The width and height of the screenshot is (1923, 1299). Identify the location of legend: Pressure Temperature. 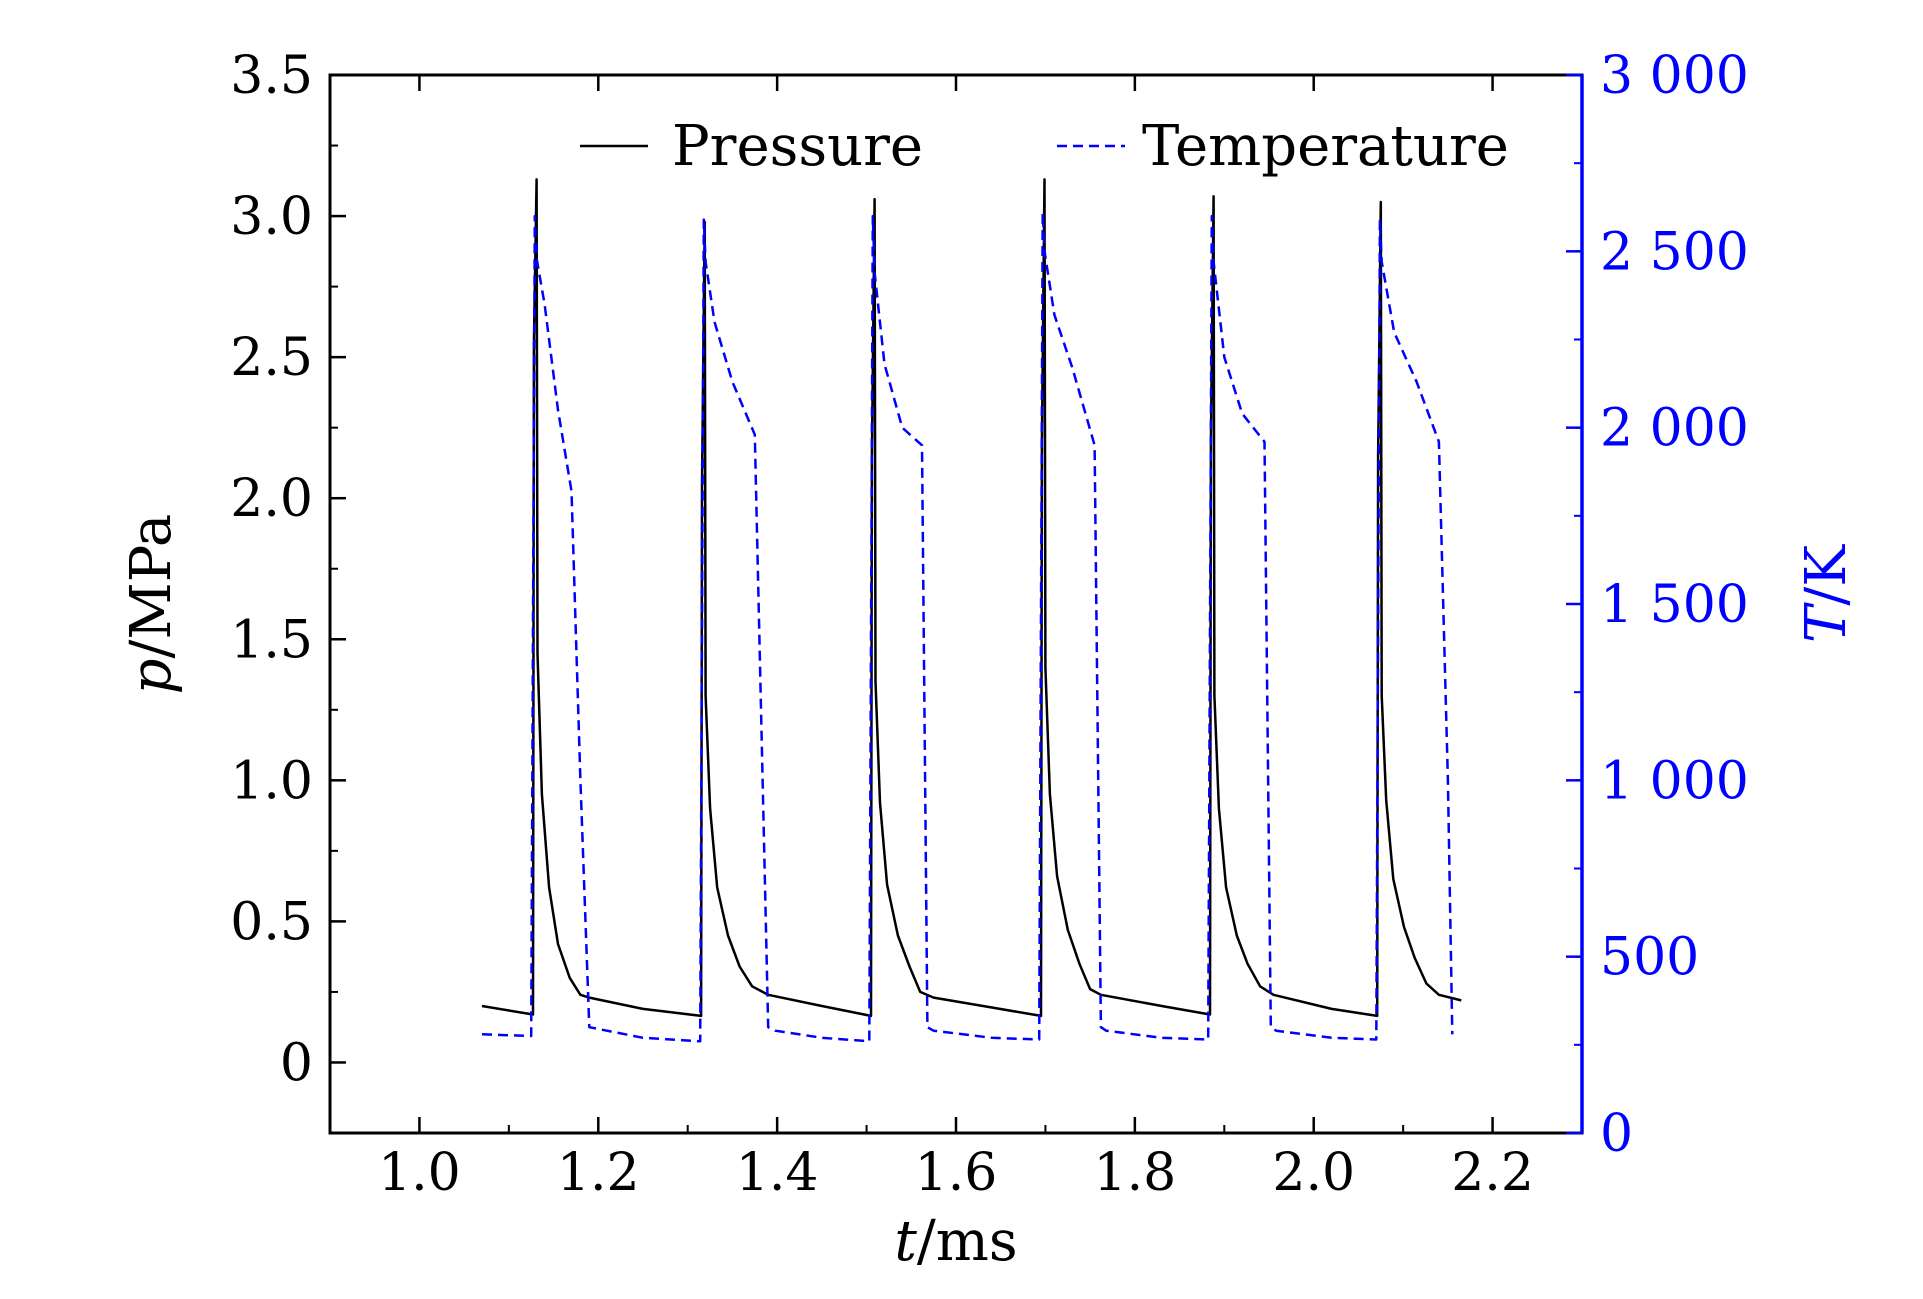
(1044, 146).